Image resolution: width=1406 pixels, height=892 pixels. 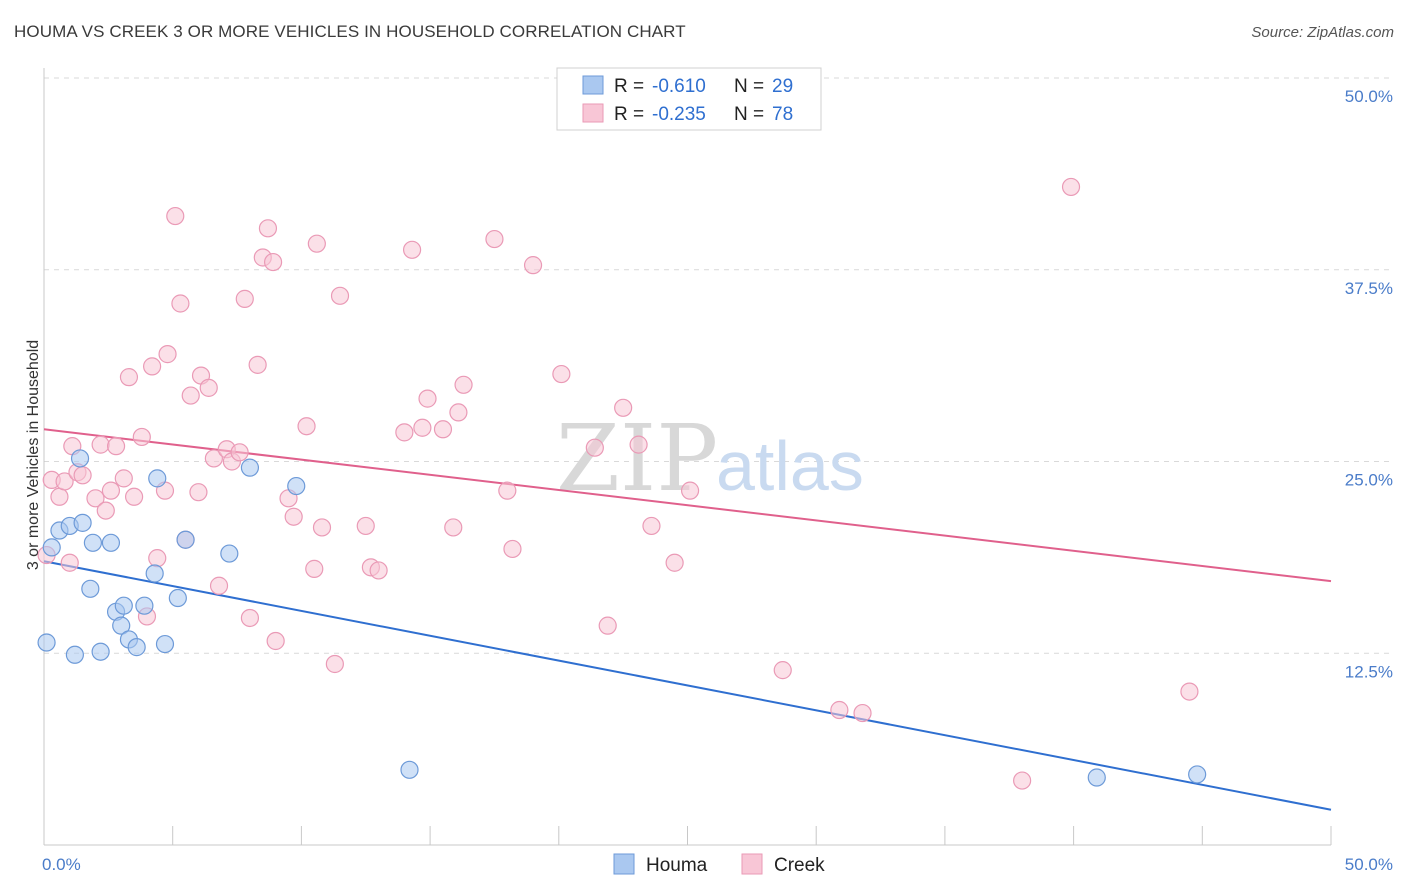 What do you see at coordinates (1369, 671) in the screenshot?
I see `y-tick-label: 12.5%` at bounding box center [1369, 671].